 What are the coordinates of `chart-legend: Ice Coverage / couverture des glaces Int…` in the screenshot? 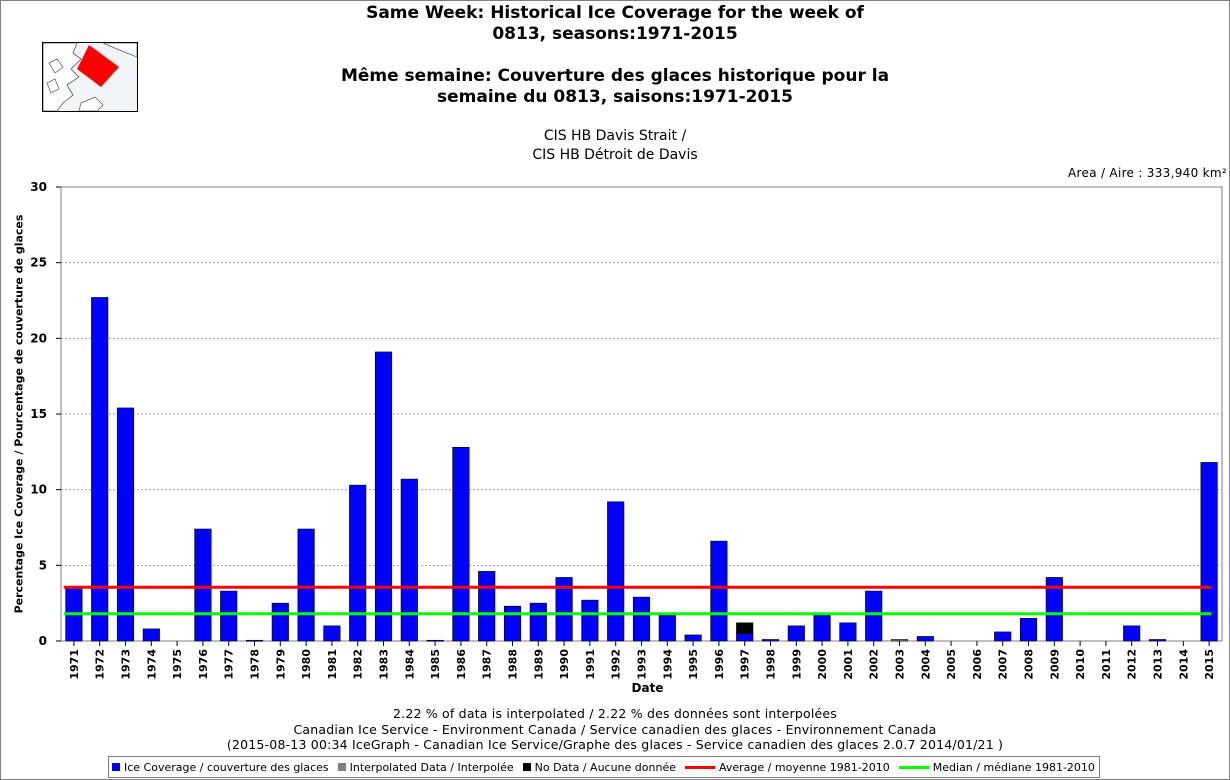 It's located at (604, 767).